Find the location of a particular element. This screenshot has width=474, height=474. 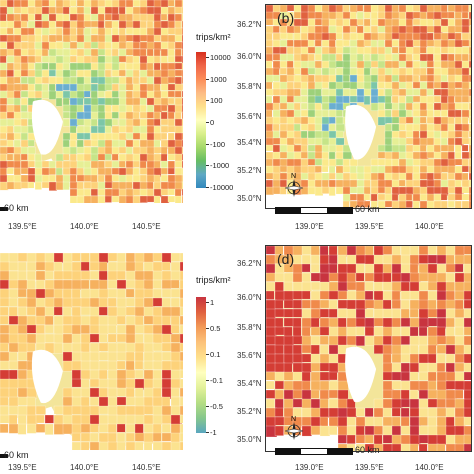

legend-tick-mark is located at coordinates (207, 166).